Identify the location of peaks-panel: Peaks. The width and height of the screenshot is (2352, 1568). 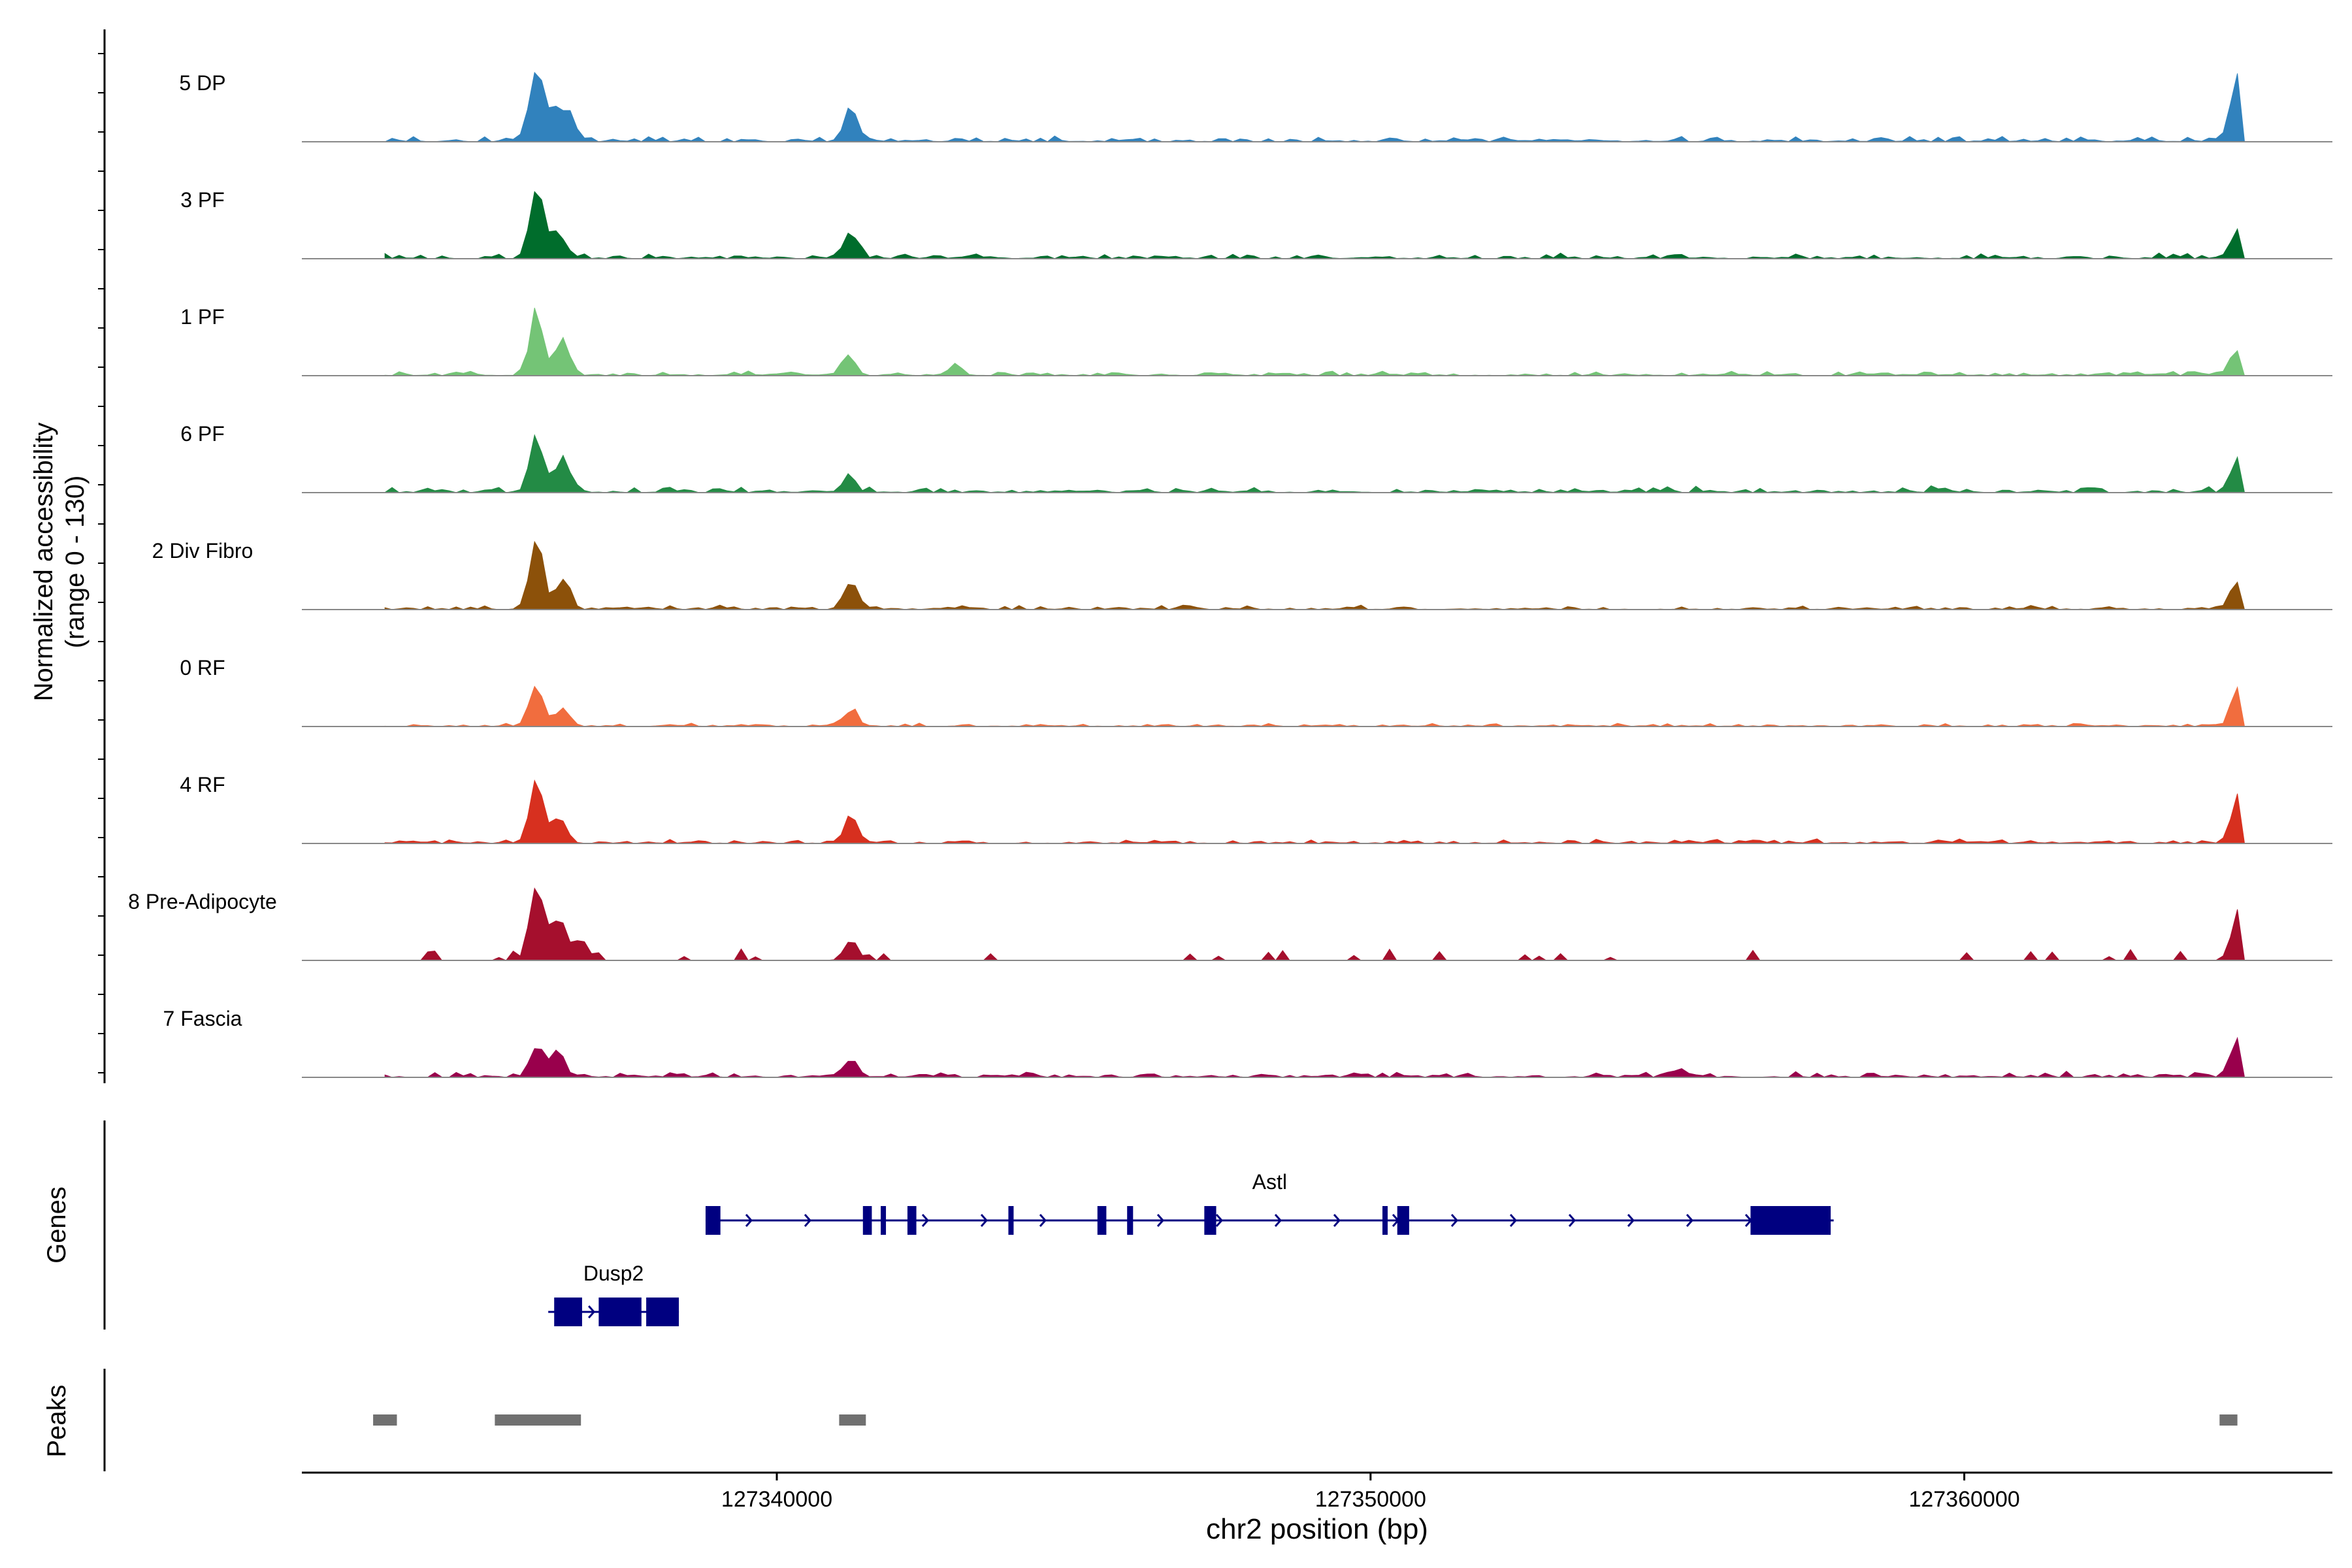
(1140, 1420).